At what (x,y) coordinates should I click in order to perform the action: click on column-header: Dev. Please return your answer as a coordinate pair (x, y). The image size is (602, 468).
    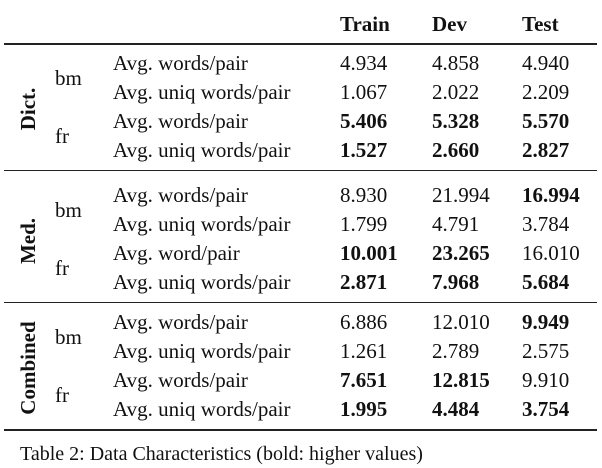
    Looking at the image, I should click on (449, 24).